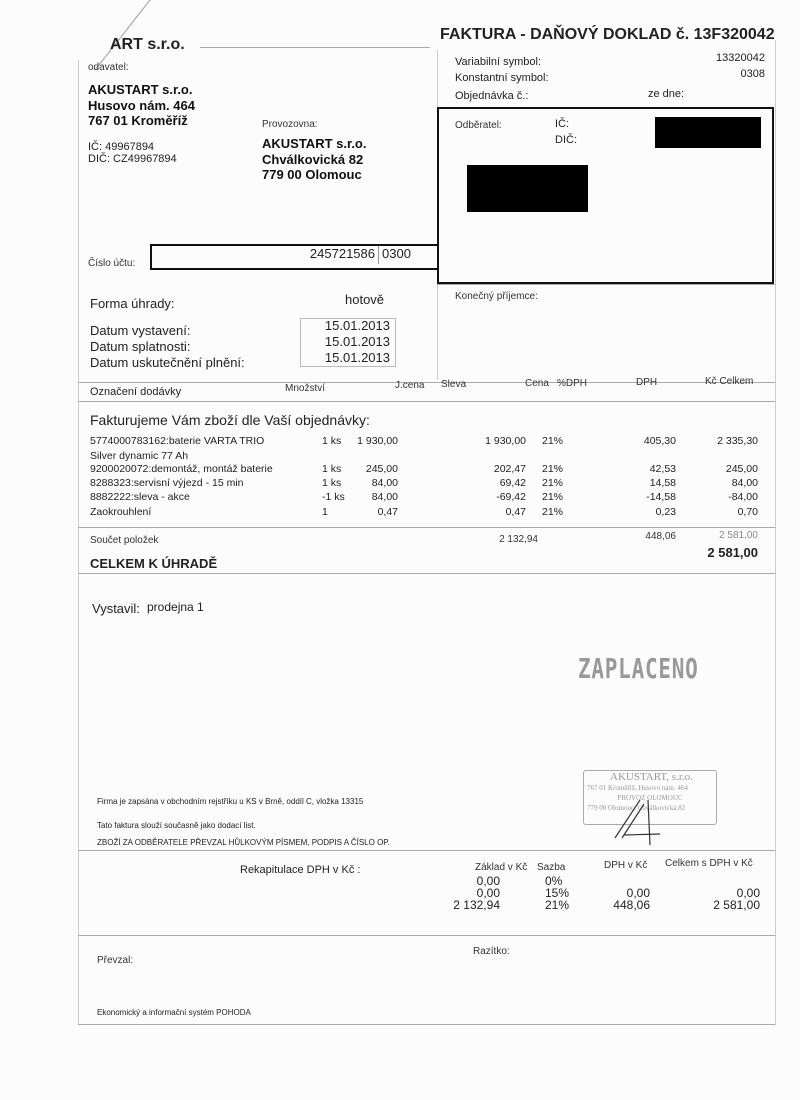 This screenshot has height=1100, width=800. I want to click on item-vat: 42,53, so click(662, 469).